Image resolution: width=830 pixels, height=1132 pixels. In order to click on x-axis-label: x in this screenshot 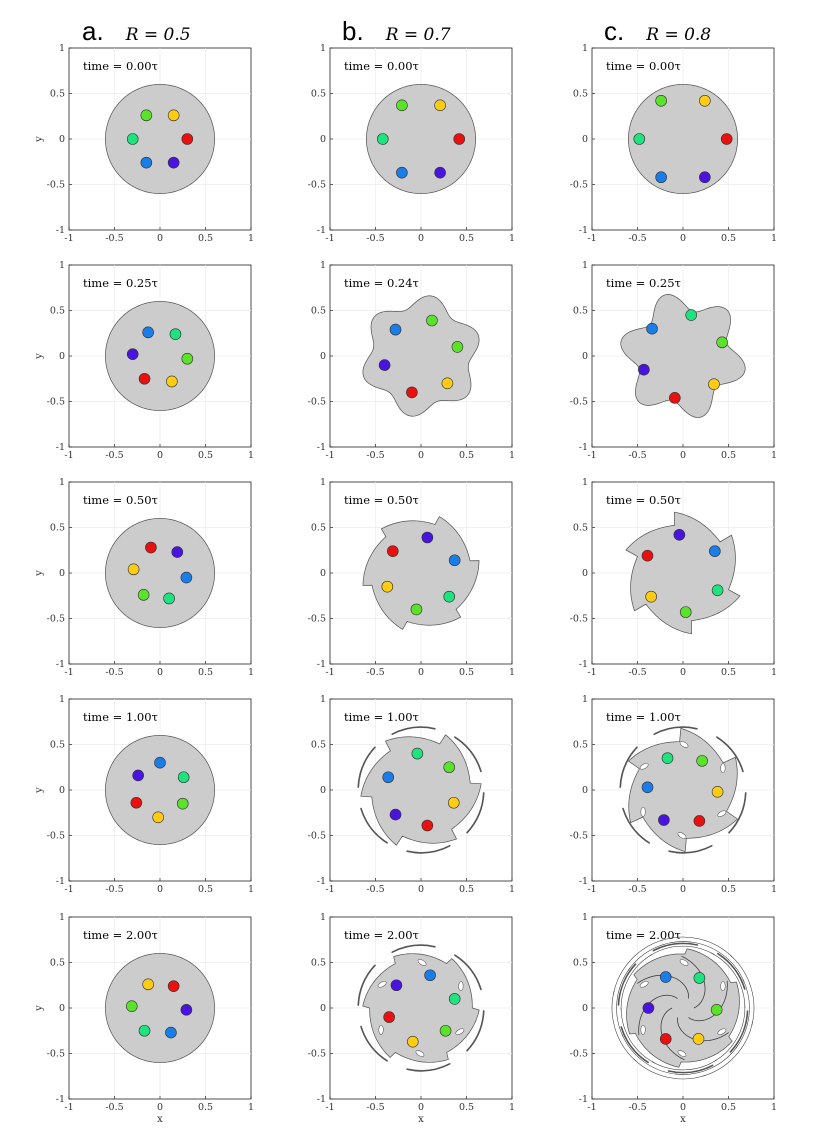, I will do `click(683, 1119)`.